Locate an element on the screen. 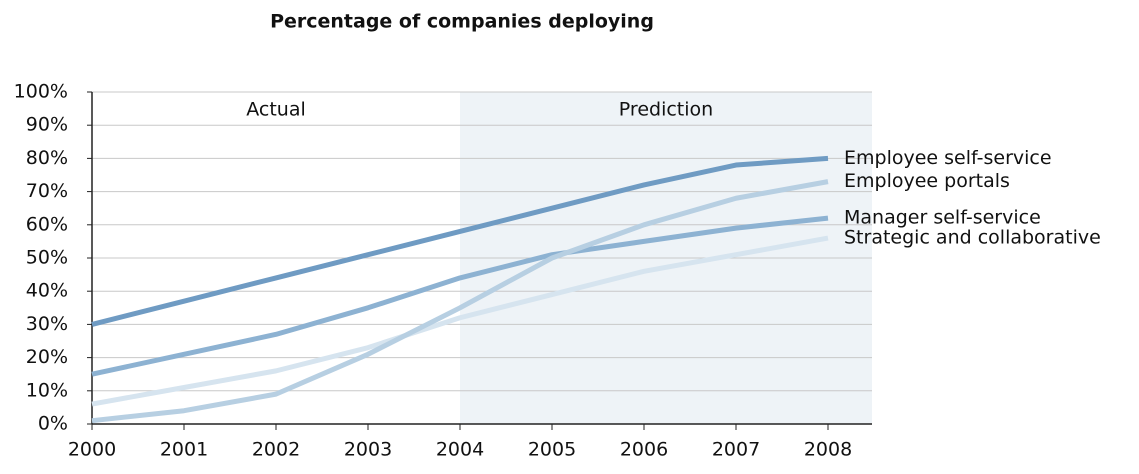 This screenshot has height=474, width=1139. x-tick-label: 2001 is located at coordinates (184, 450).